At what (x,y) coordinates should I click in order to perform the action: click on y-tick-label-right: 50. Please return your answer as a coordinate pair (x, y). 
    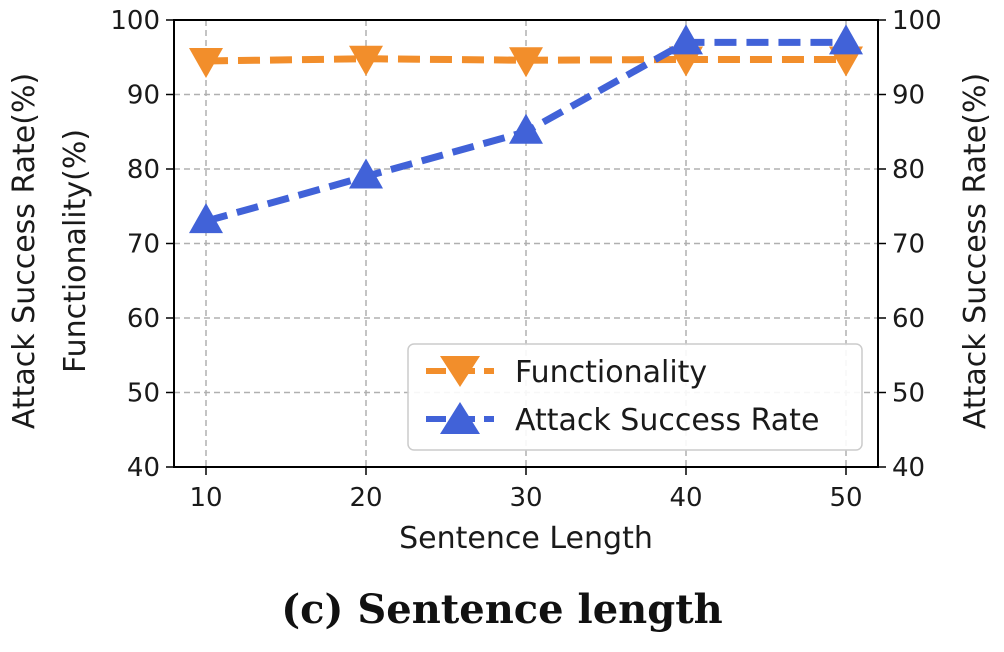
    Looking at the image, I should click on (908, 394).